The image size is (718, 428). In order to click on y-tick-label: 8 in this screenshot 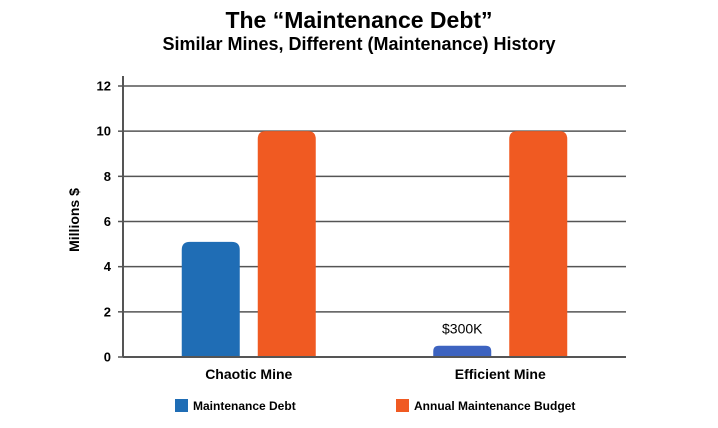, I will do `click(107, 176)`.